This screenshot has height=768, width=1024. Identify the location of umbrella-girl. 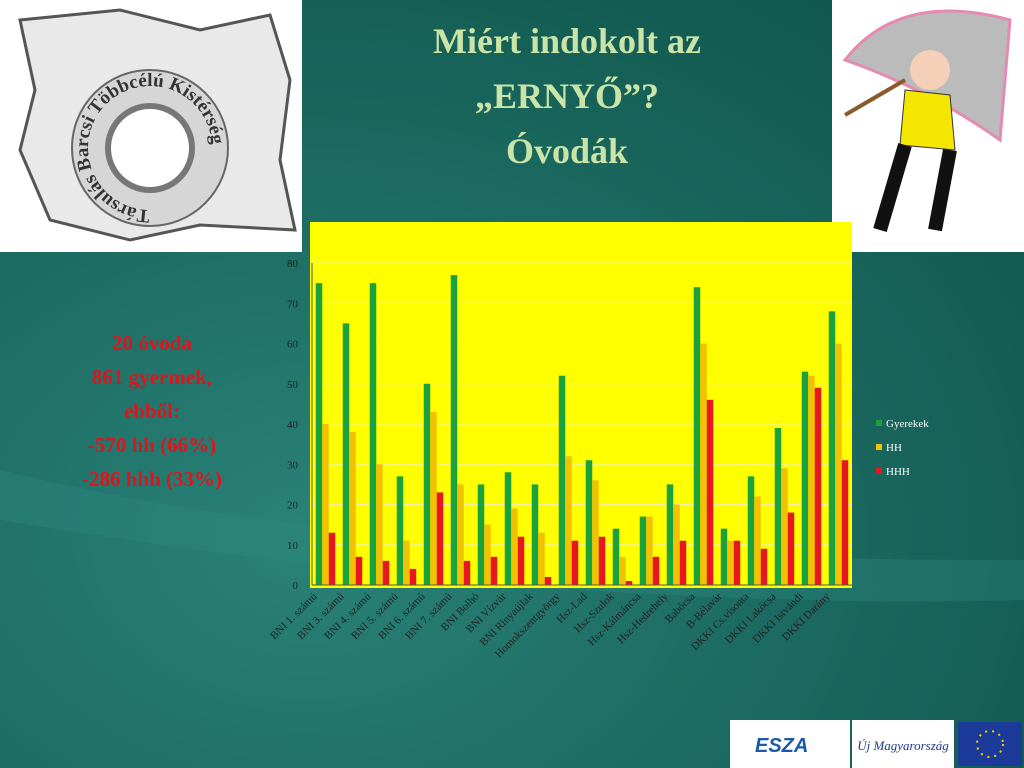
(928, 126).